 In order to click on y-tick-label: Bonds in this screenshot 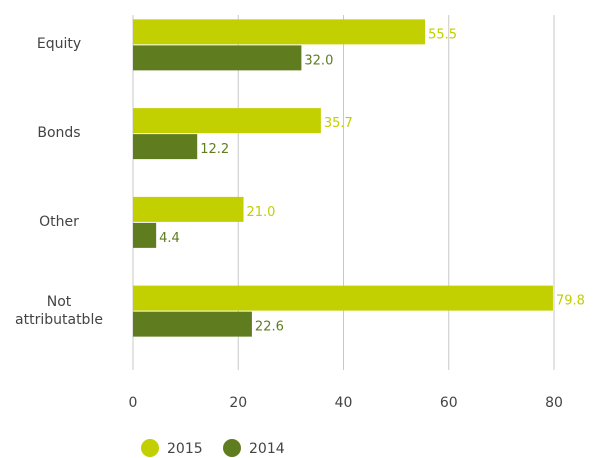, I will do `click(59, 133)`.